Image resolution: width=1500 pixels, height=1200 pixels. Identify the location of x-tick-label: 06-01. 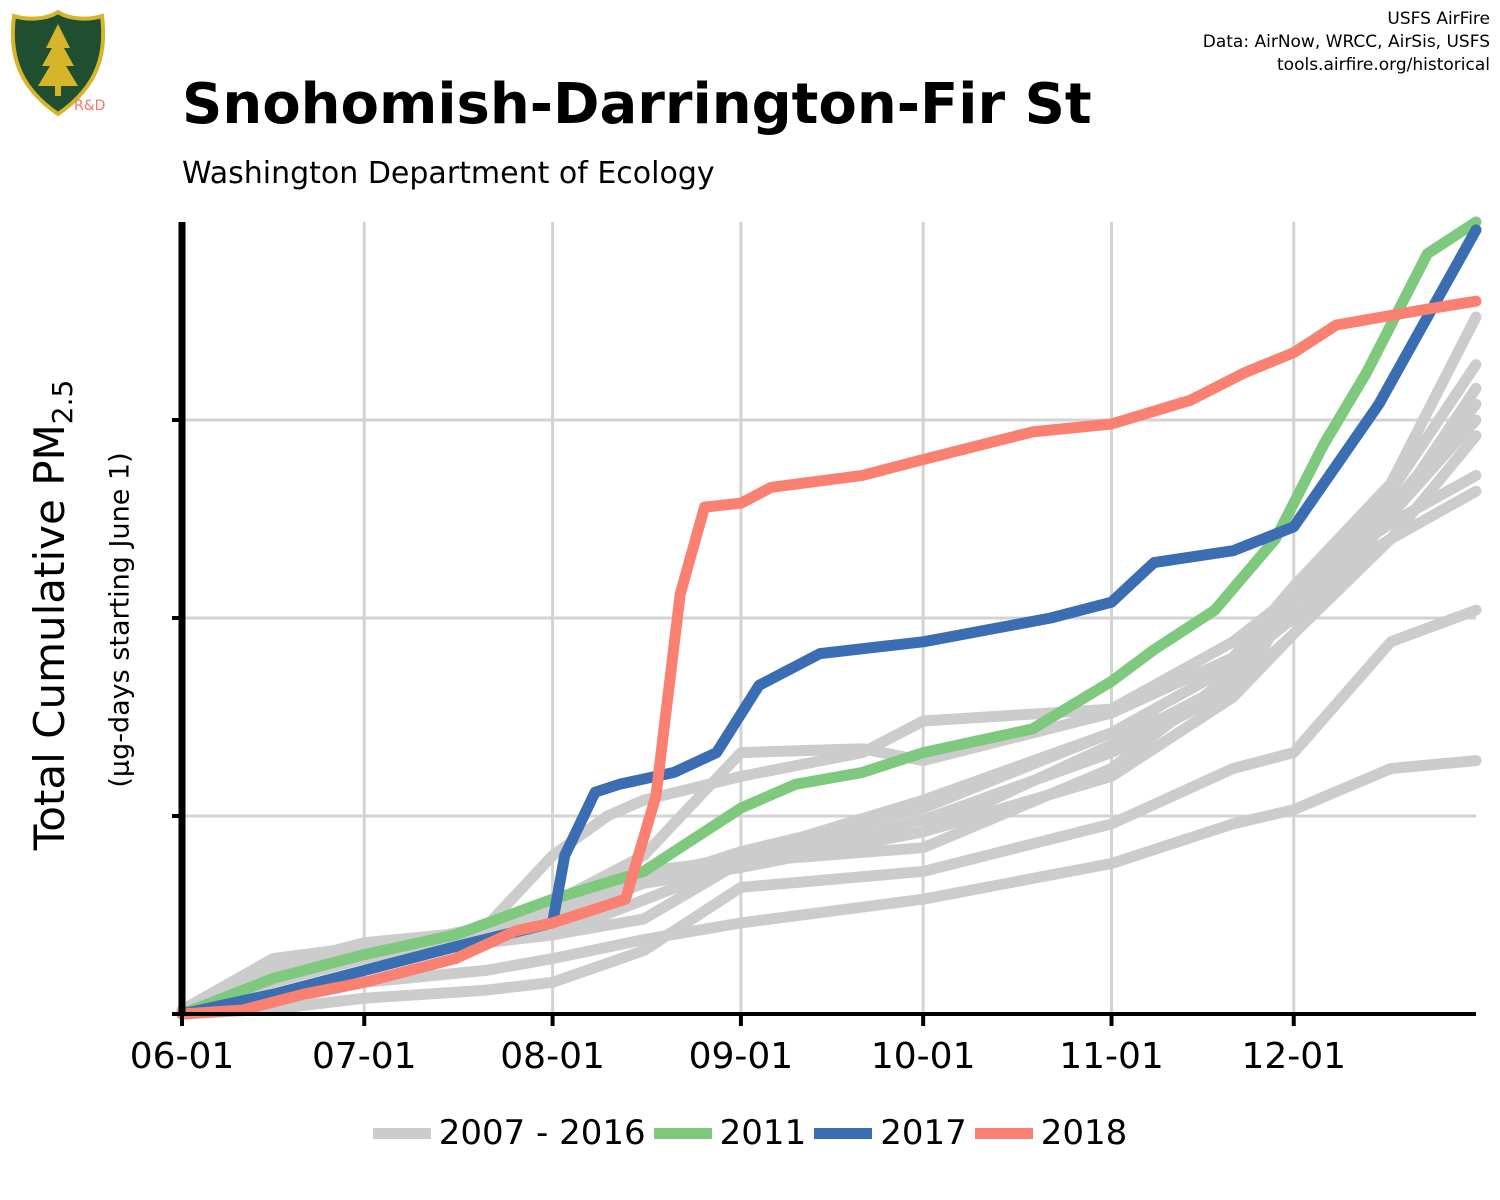
(182, 1056).